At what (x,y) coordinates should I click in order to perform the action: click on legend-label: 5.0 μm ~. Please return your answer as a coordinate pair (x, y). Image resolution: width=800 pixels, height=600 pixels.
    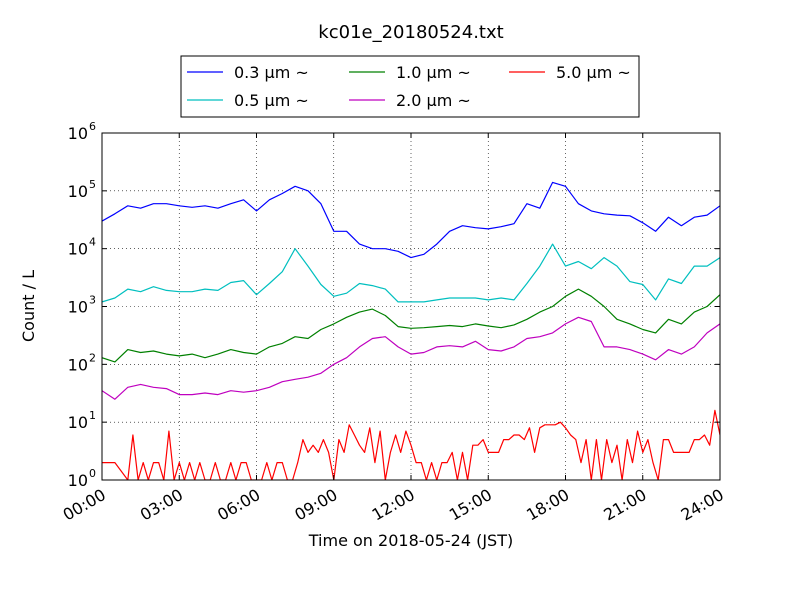
    Looking at the image, I should click on (593, 72).